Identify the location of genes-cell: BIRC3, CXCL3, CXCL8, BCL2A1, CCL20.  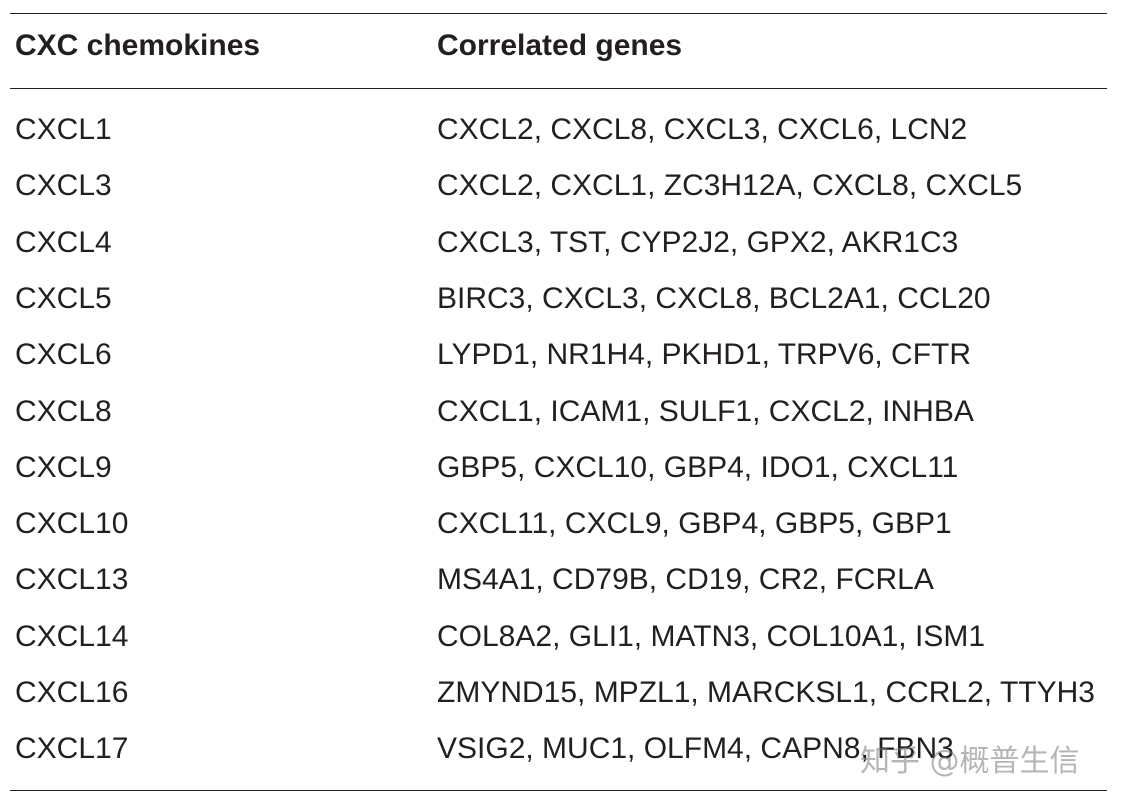
(714, 298).